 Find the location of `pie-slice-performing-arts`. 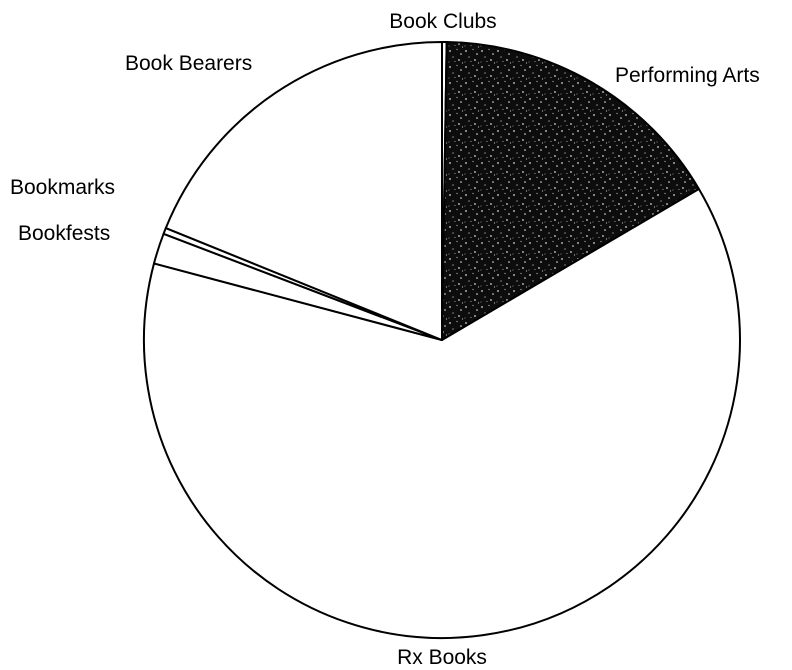

pie-slice-performing-arts is located at coordinates (570, 191).